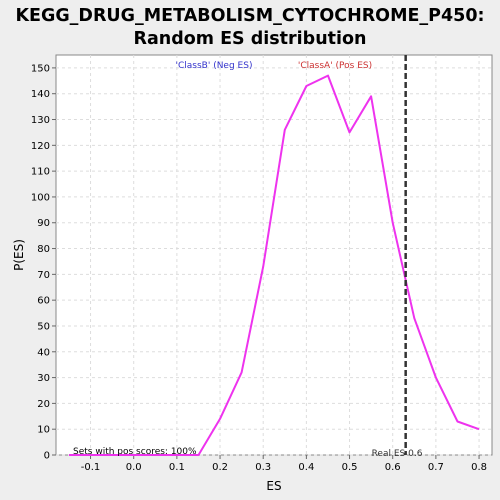 The height and width of the screenshot is (500, 500). I want to click on class-b-annotation: 'ClassB' (Neg ES), so click(214, 66).